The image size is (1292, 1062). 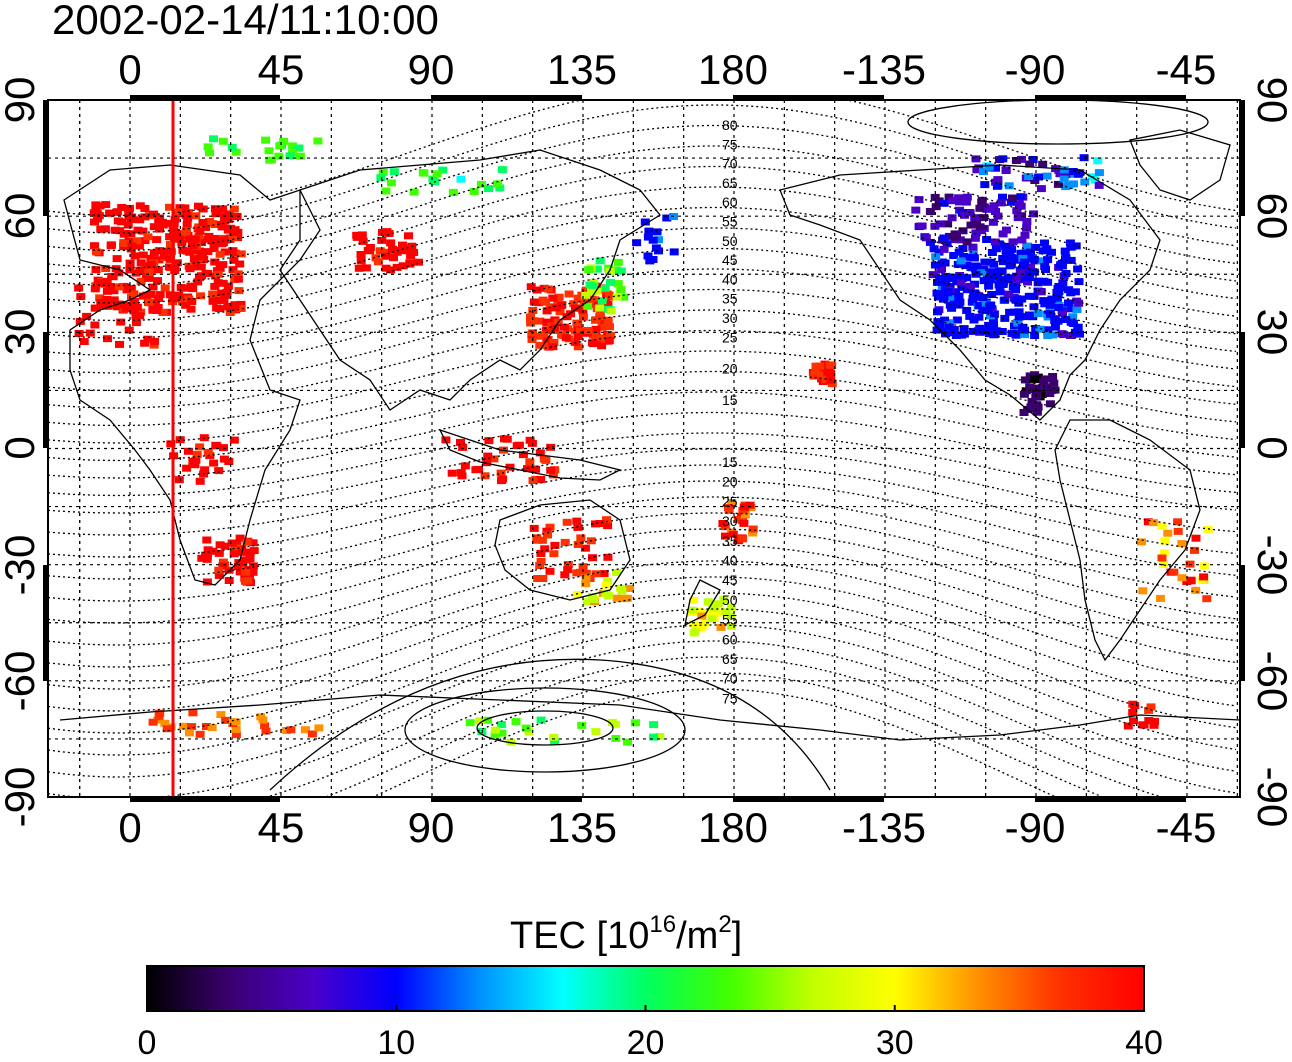 I want to click on contour-label: 55, so click(x=730, y=620).